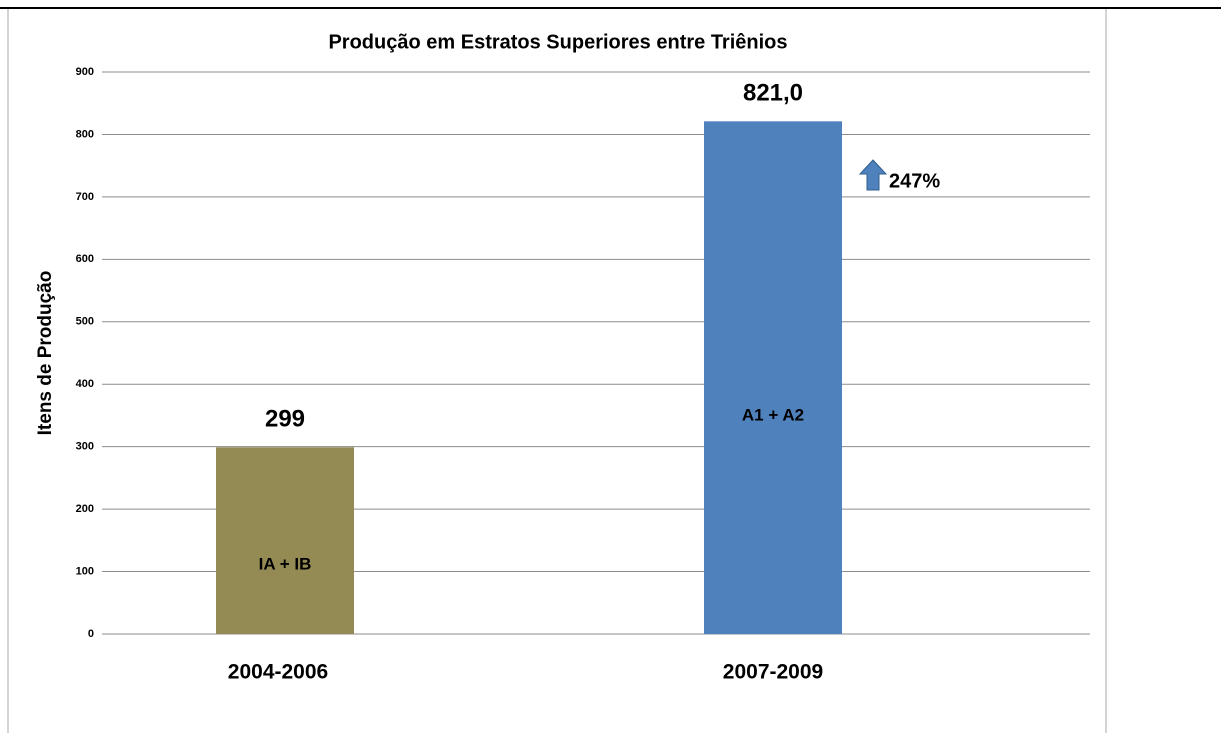  What do you see at coordinates (285, 563) in the screenshot?
I see `bar-label: IA + IB` at bounding box center [285, 563].